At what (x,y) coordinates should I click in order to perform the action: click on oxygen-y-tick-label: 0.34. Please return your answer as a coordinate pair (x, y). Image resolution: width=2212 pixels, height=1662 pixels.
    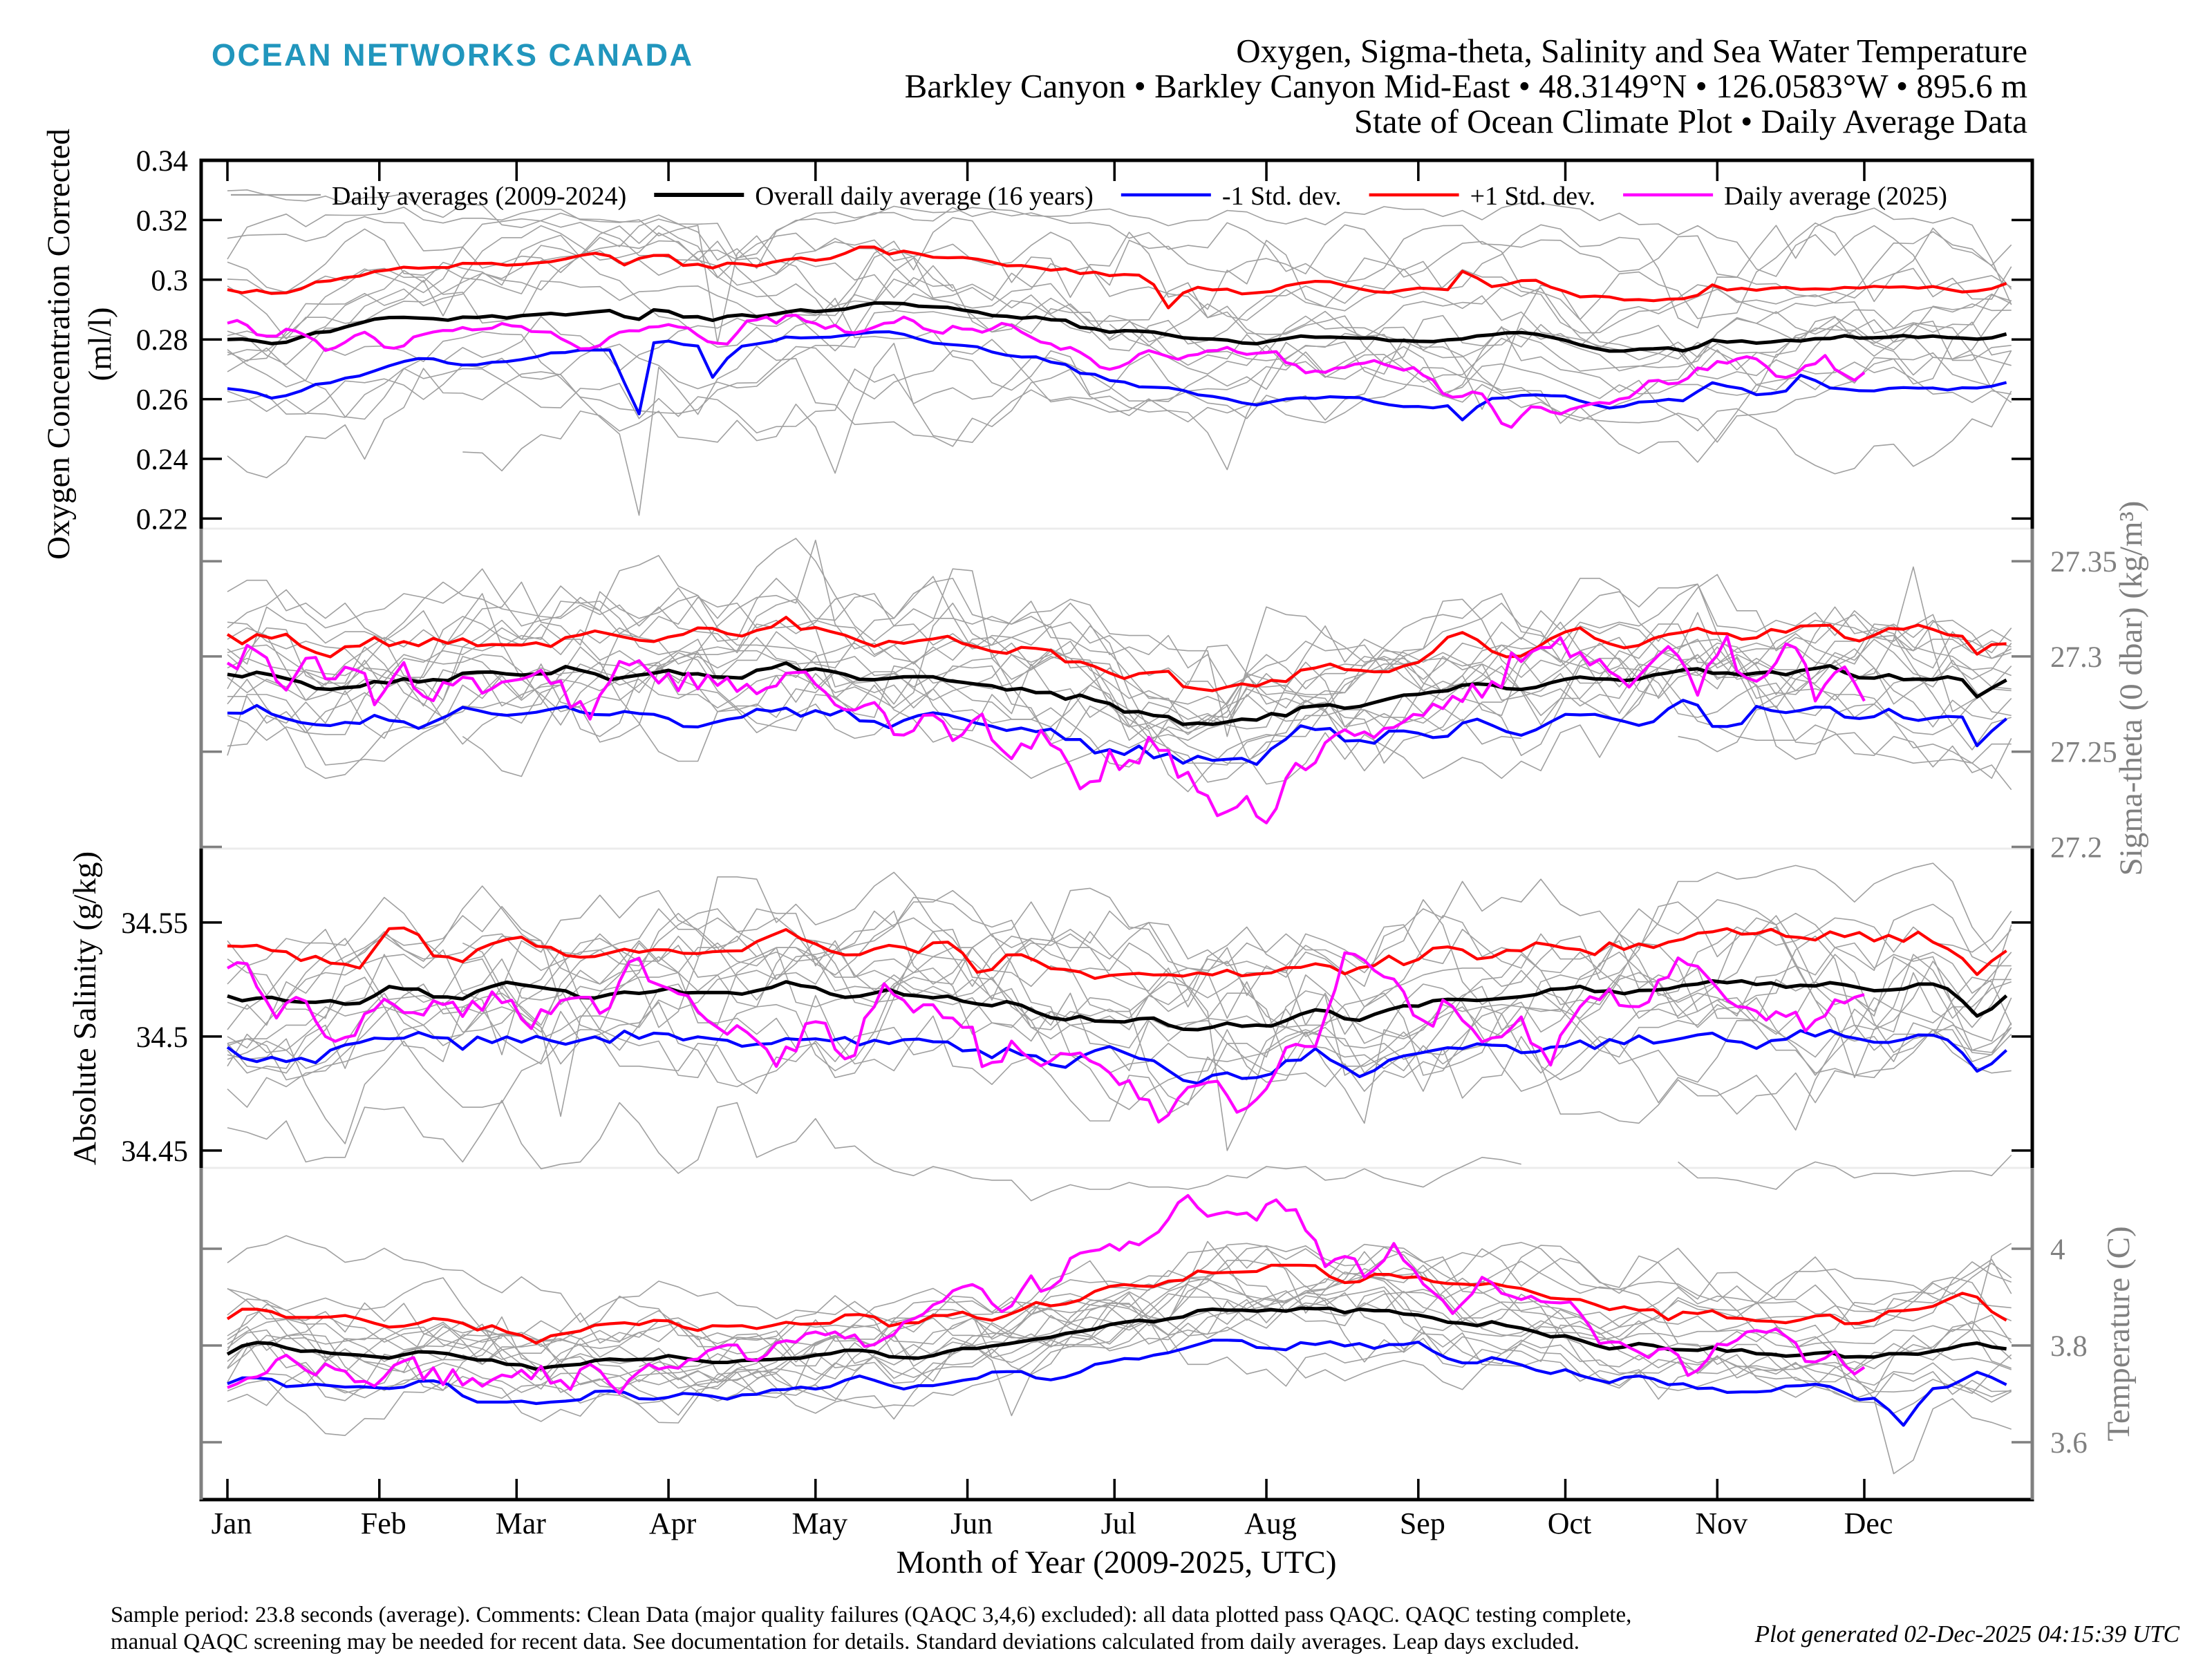
    Looking at the image, I should click on (162, 162).